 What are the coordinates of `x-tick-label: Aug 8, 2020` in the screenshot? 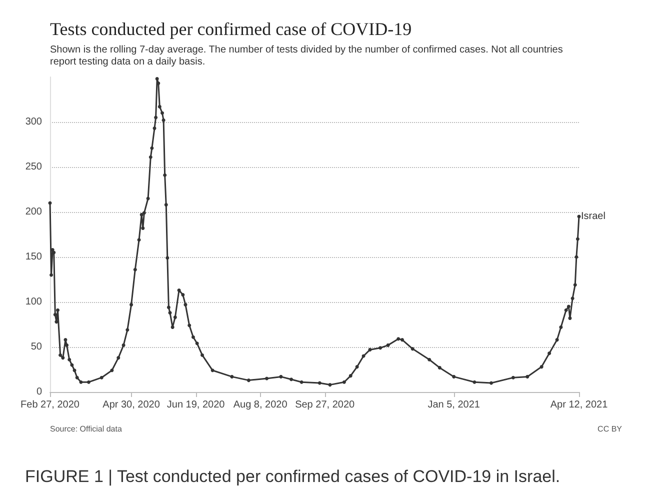 It's located at (260, 405).